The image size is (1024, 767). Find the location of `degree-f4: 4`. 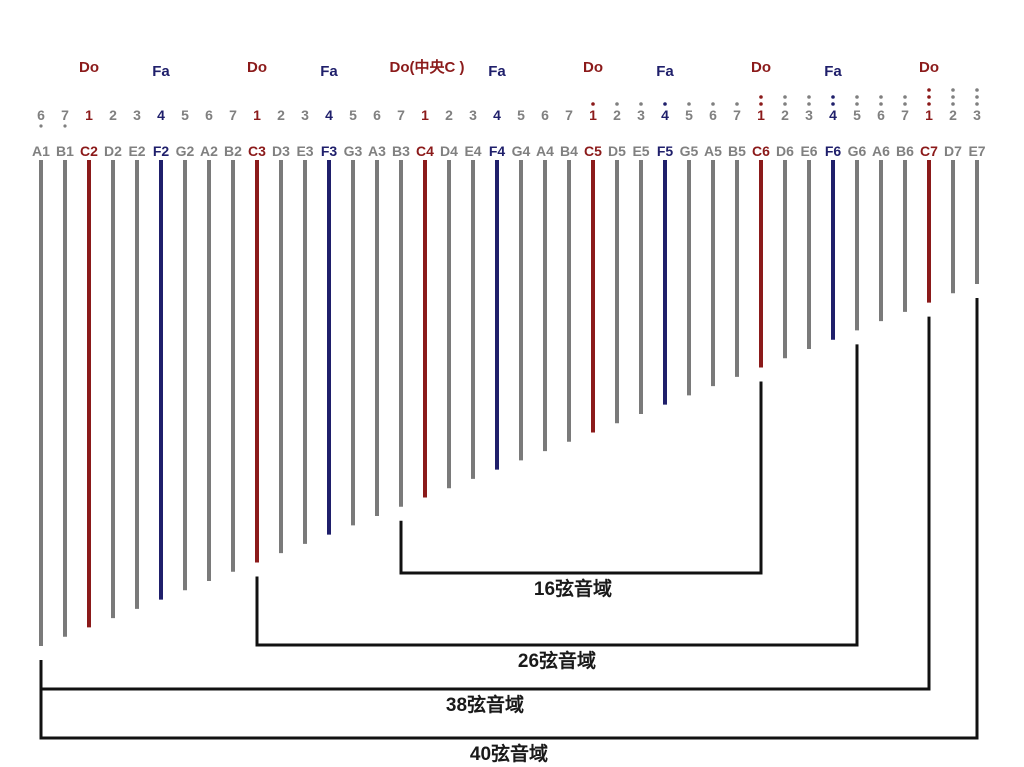

degree-f4: 4 is located at coordinates (497, 115).